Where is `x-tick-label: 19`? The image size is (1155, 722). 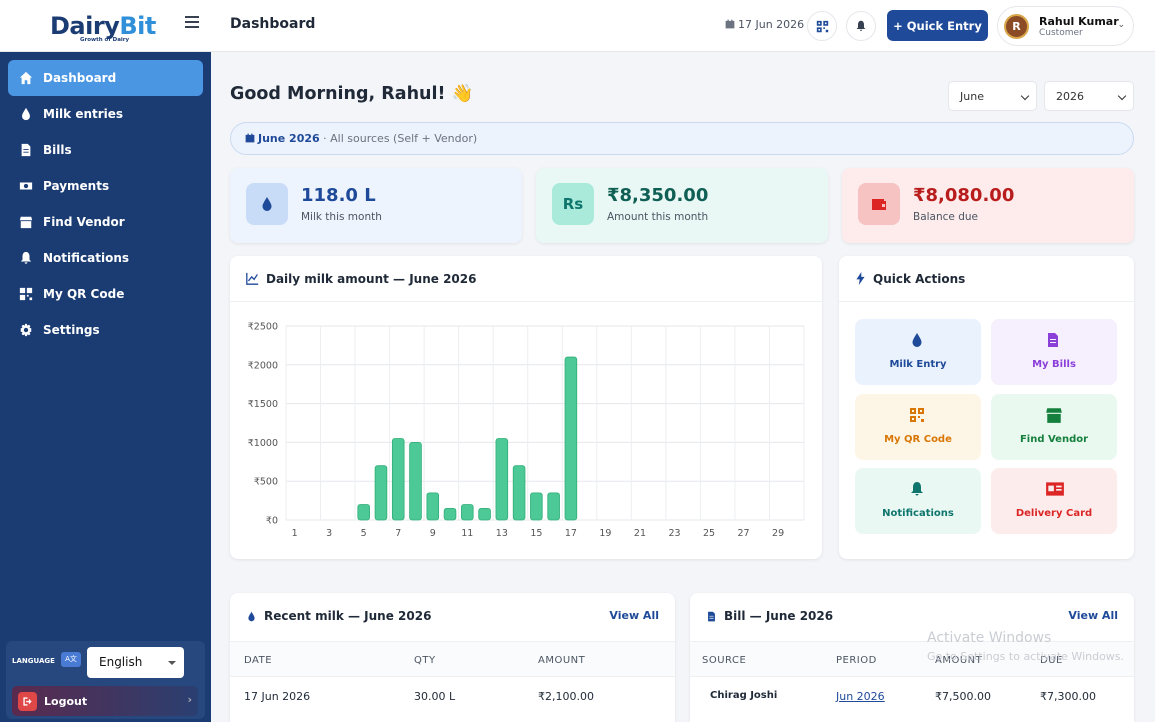
x-tick-label: 19 is located at coordinates (605, 533).